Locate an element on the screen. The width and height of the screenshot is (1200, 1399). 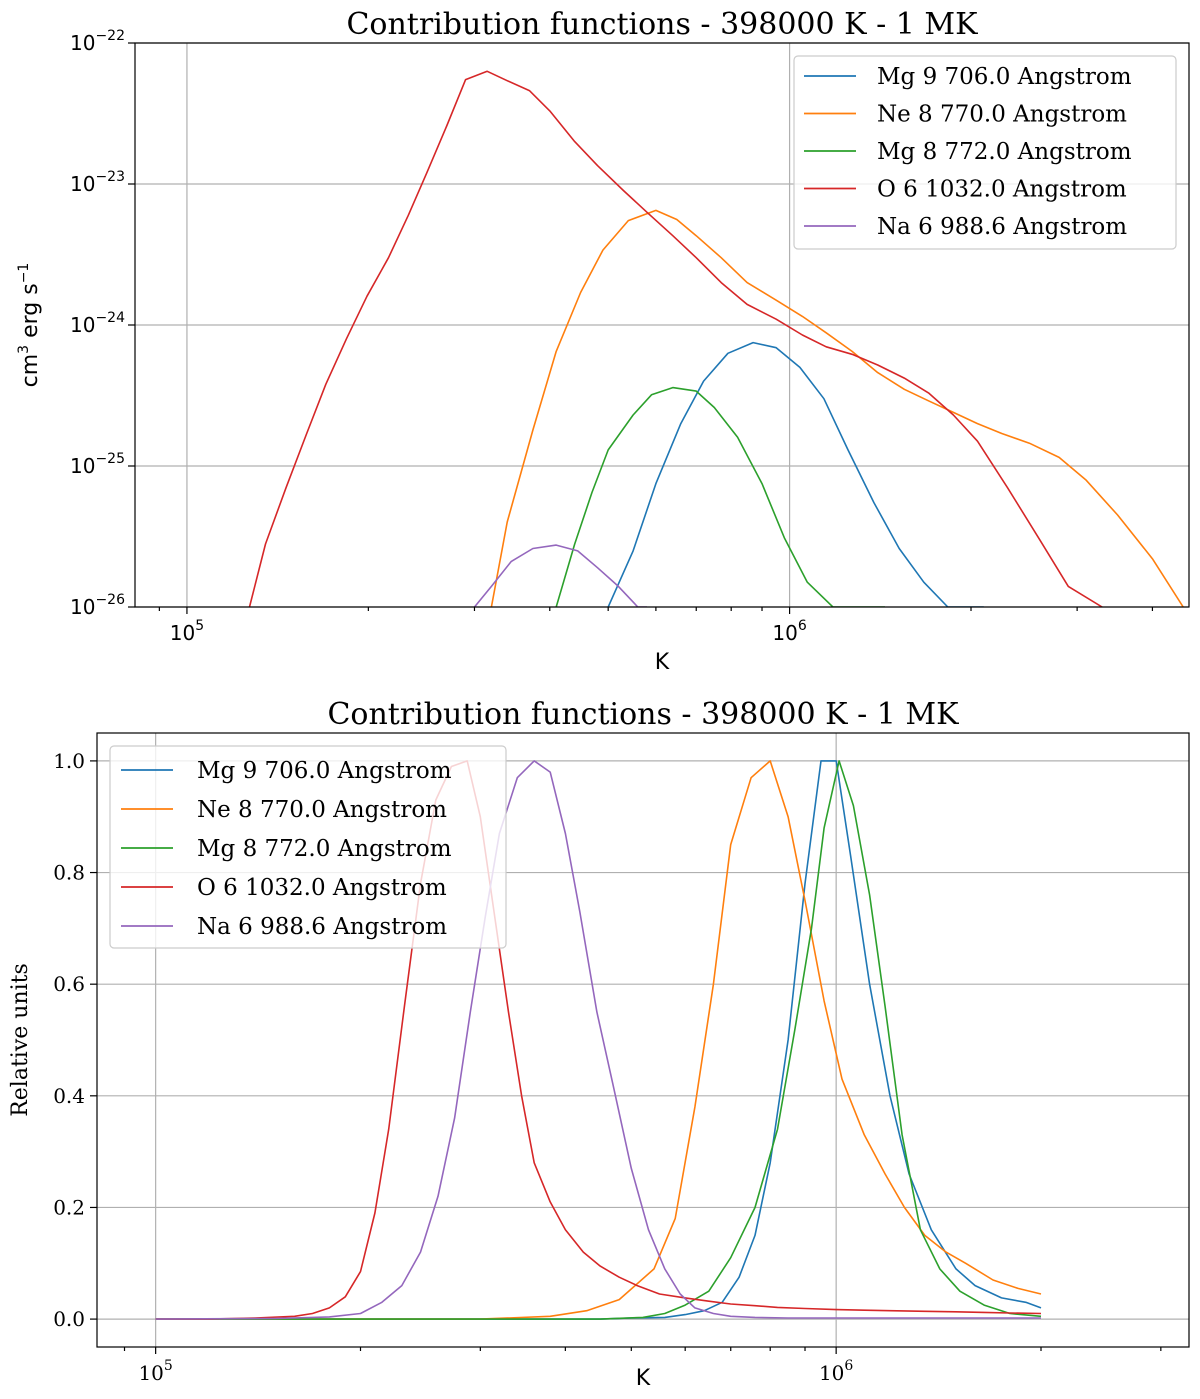
y-tick-label: 1.0 is located at coordinates (69, 761).